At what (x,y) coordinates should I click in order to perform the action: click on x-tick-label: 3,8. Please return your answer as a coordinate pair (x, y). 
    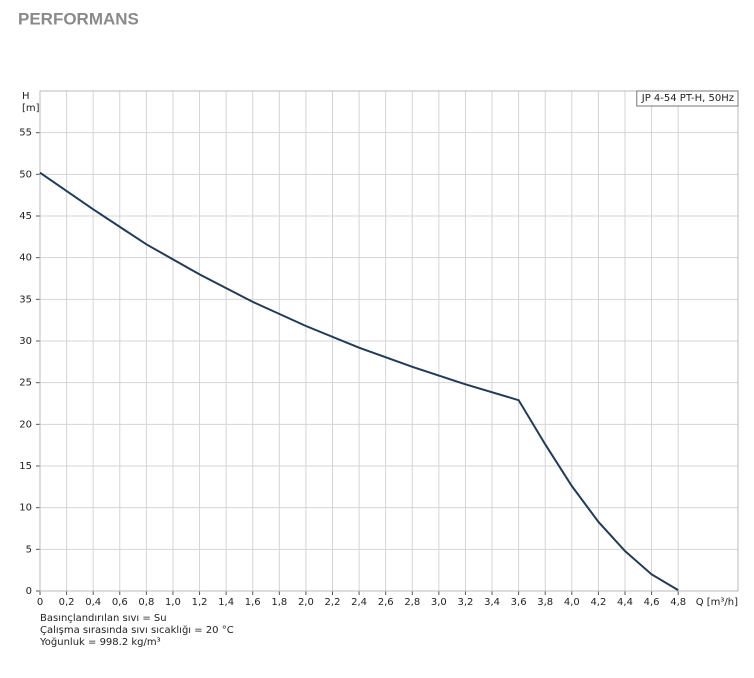
    Looking at the image, I should click on (545, 602).